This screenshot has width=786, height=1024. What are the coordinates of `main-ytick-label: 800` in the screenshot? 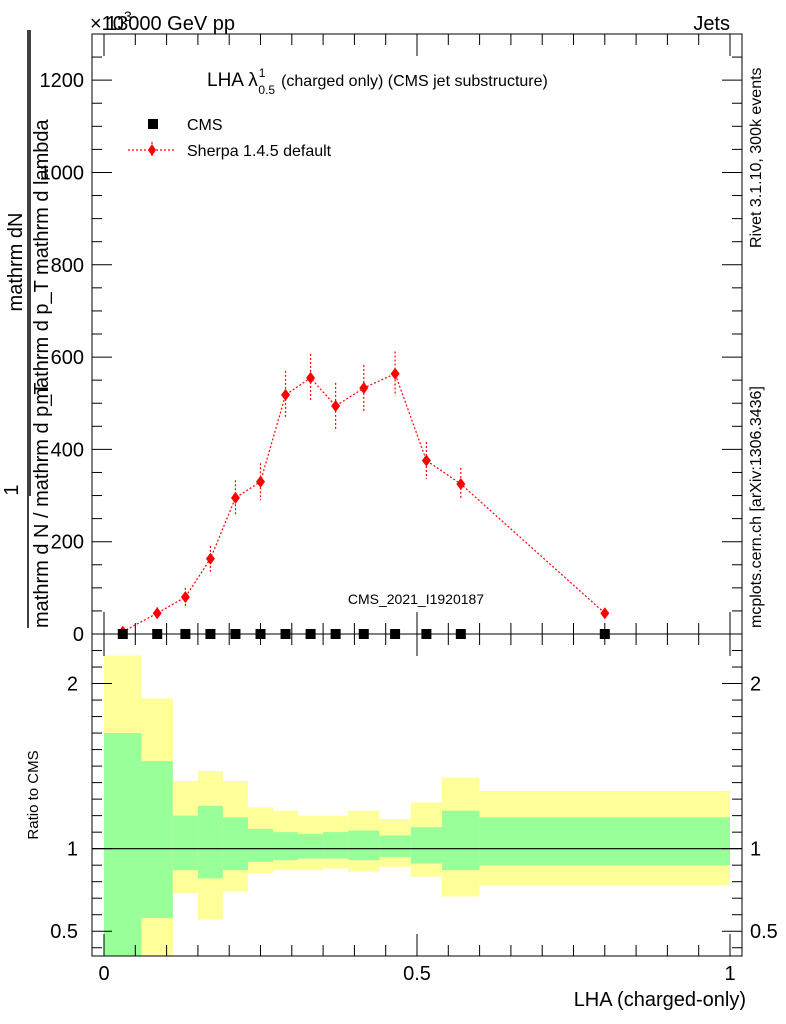 It's located at (67, 266).